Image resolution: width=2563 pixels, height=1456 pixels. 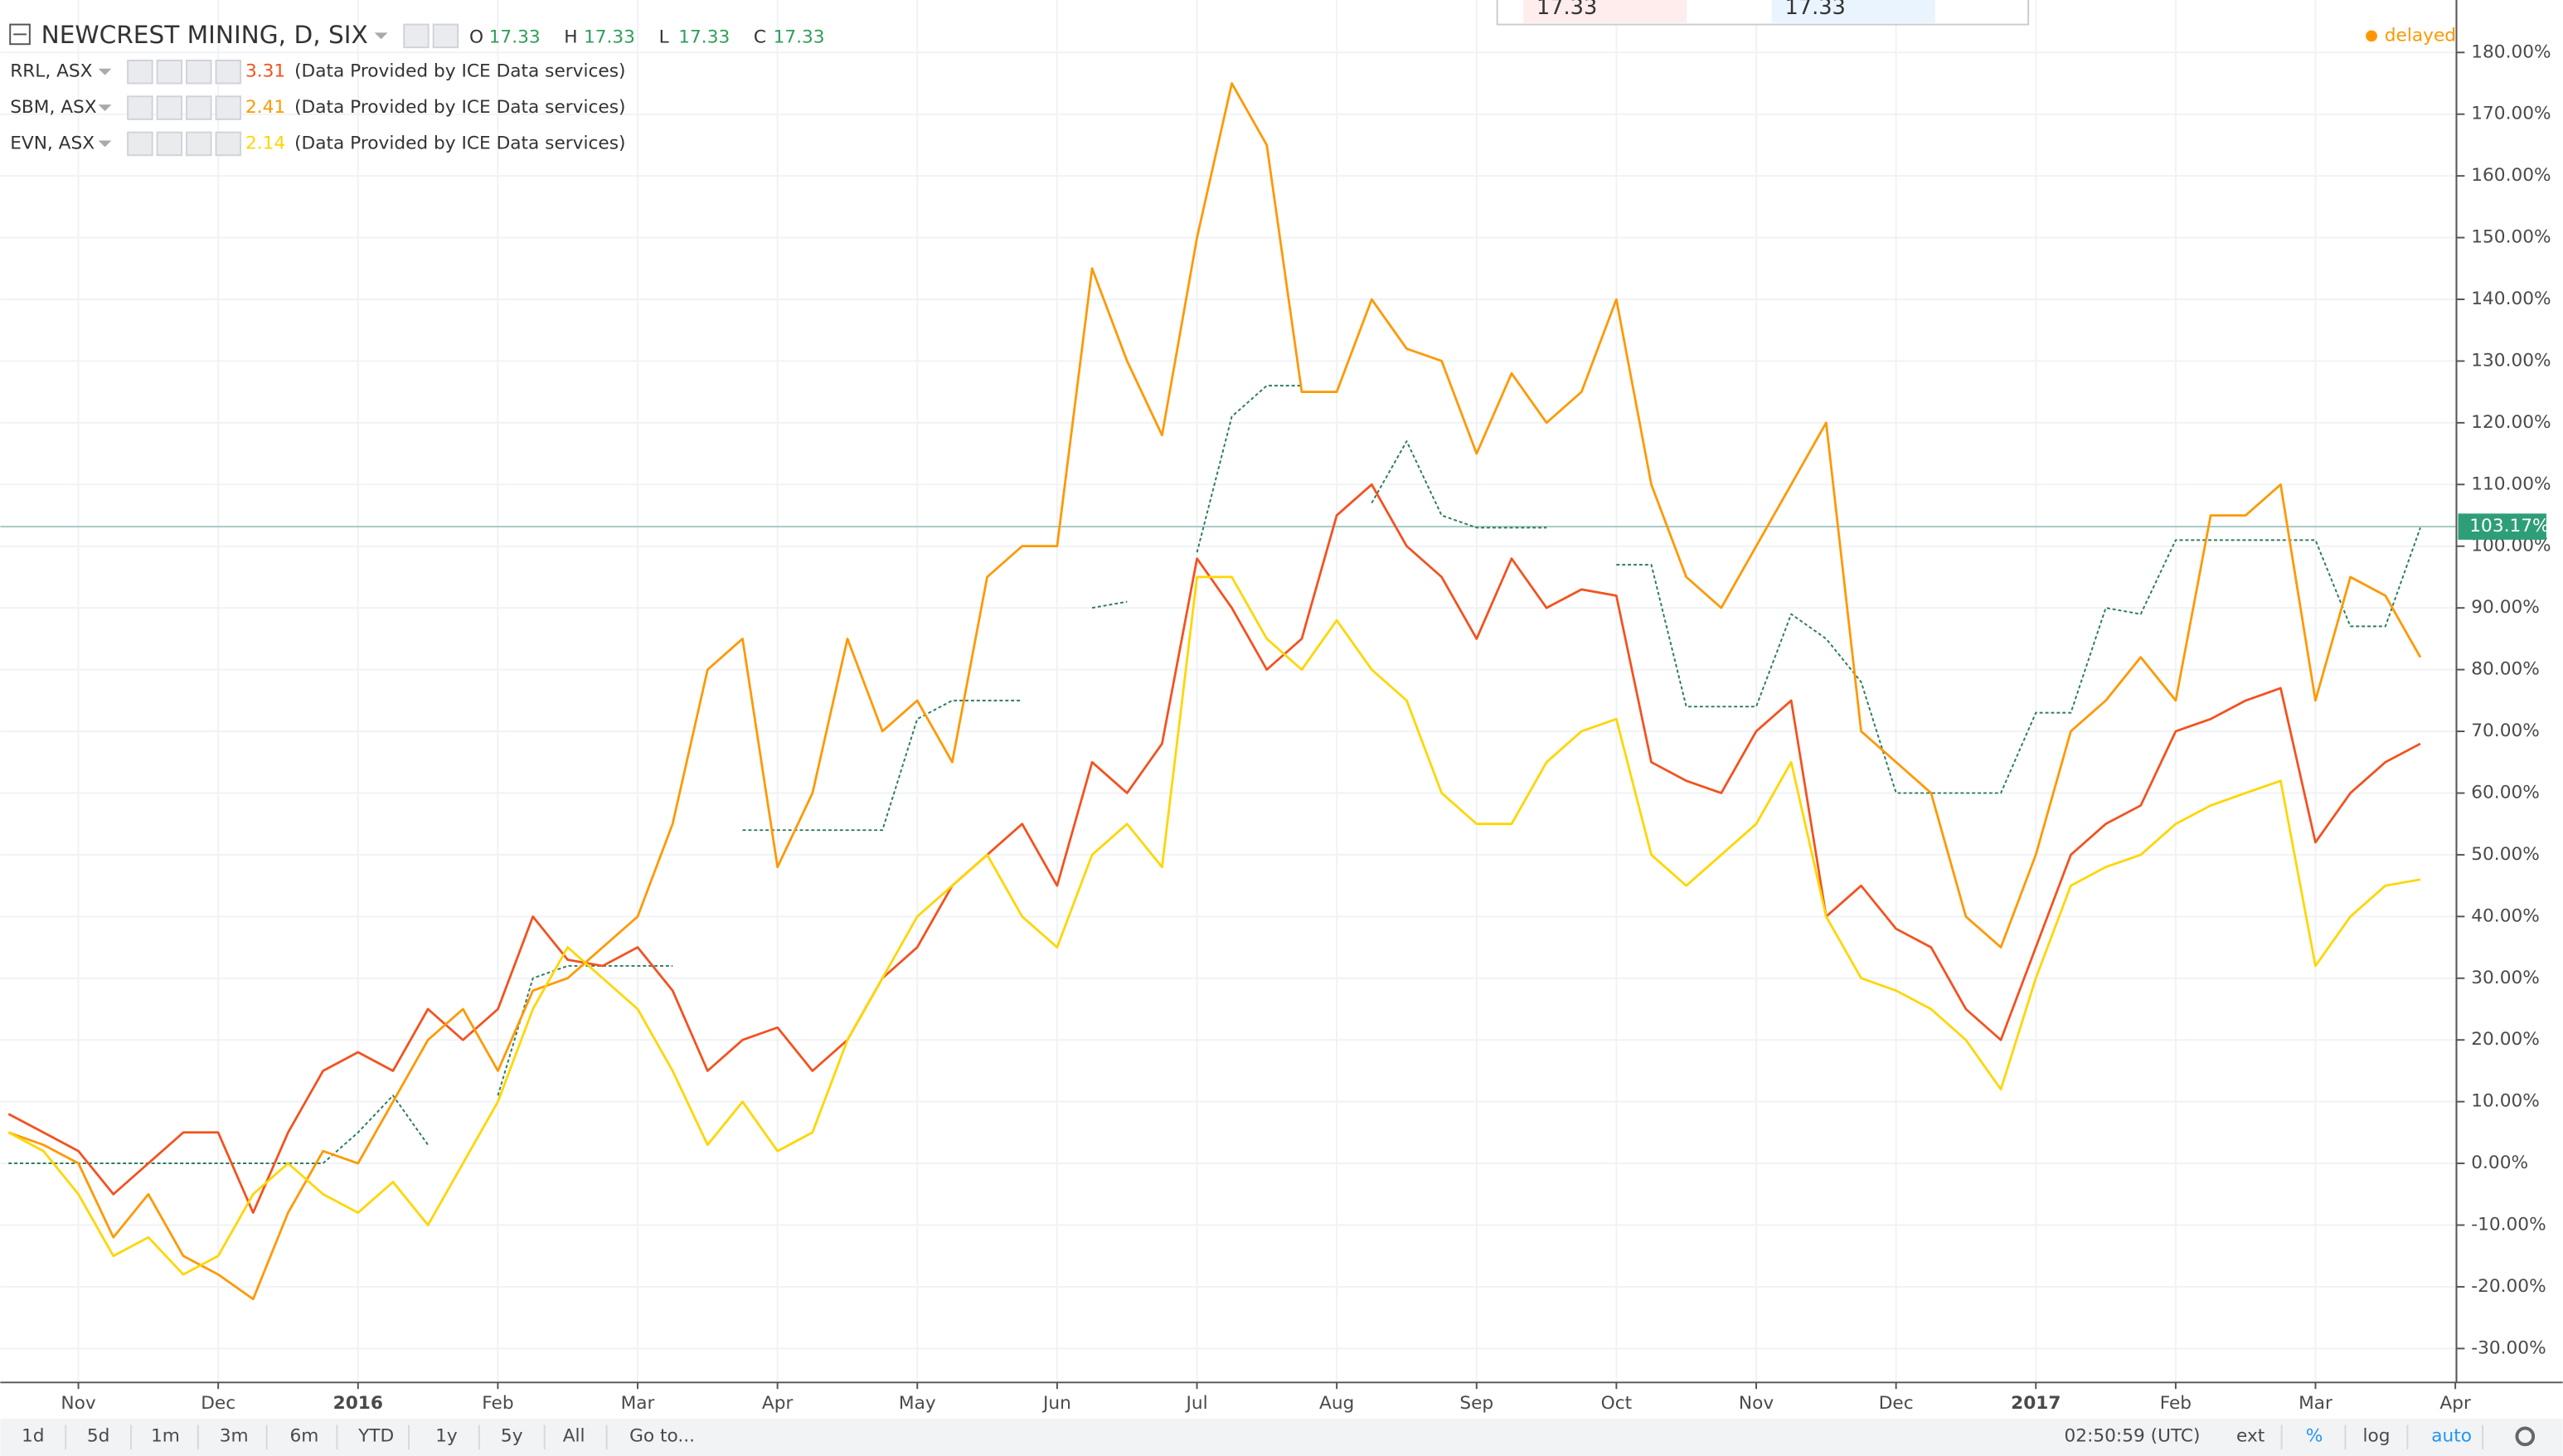 I want to click on y-tick-label: 70.00%, so click(x=2505, y=731).